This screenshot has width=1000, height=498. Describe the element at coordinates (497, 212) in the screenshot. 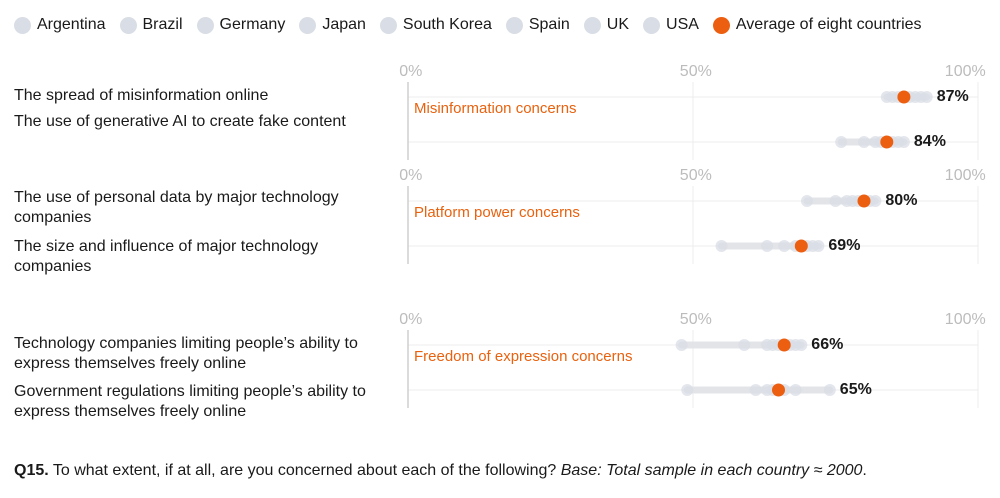

I see `group-label: Platform power concerns` at that location.